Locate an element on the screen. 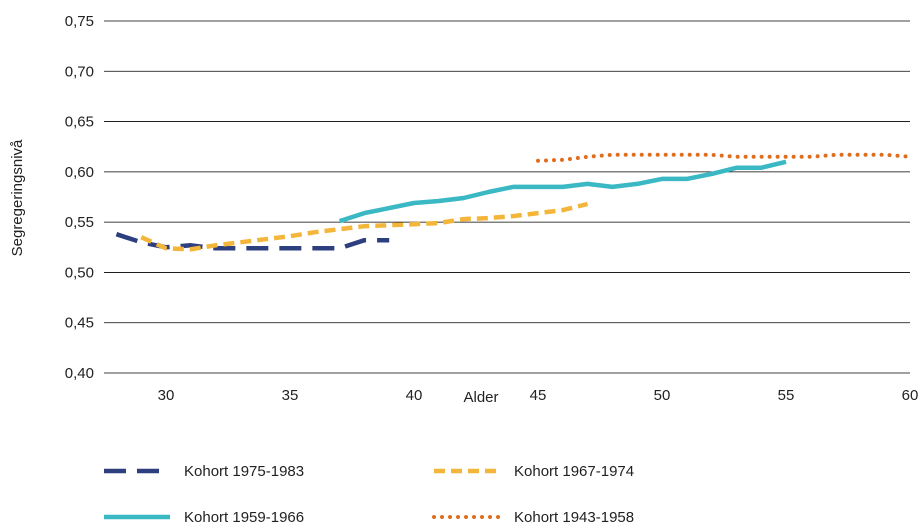 This screenshot has width=921, height=531. y-tick-label: 0,45 is located at coordinates (79, 323).